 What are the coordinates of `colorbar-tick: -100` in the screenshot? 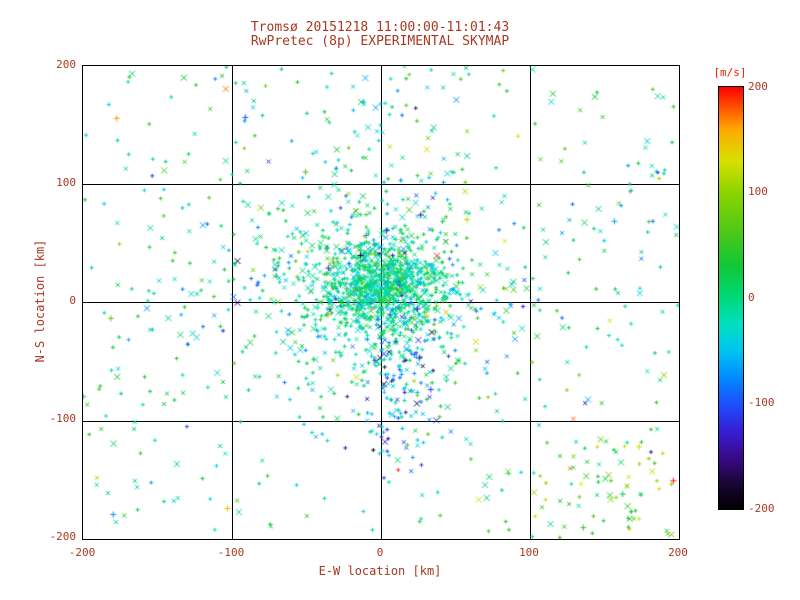 It's located at (761, 402).